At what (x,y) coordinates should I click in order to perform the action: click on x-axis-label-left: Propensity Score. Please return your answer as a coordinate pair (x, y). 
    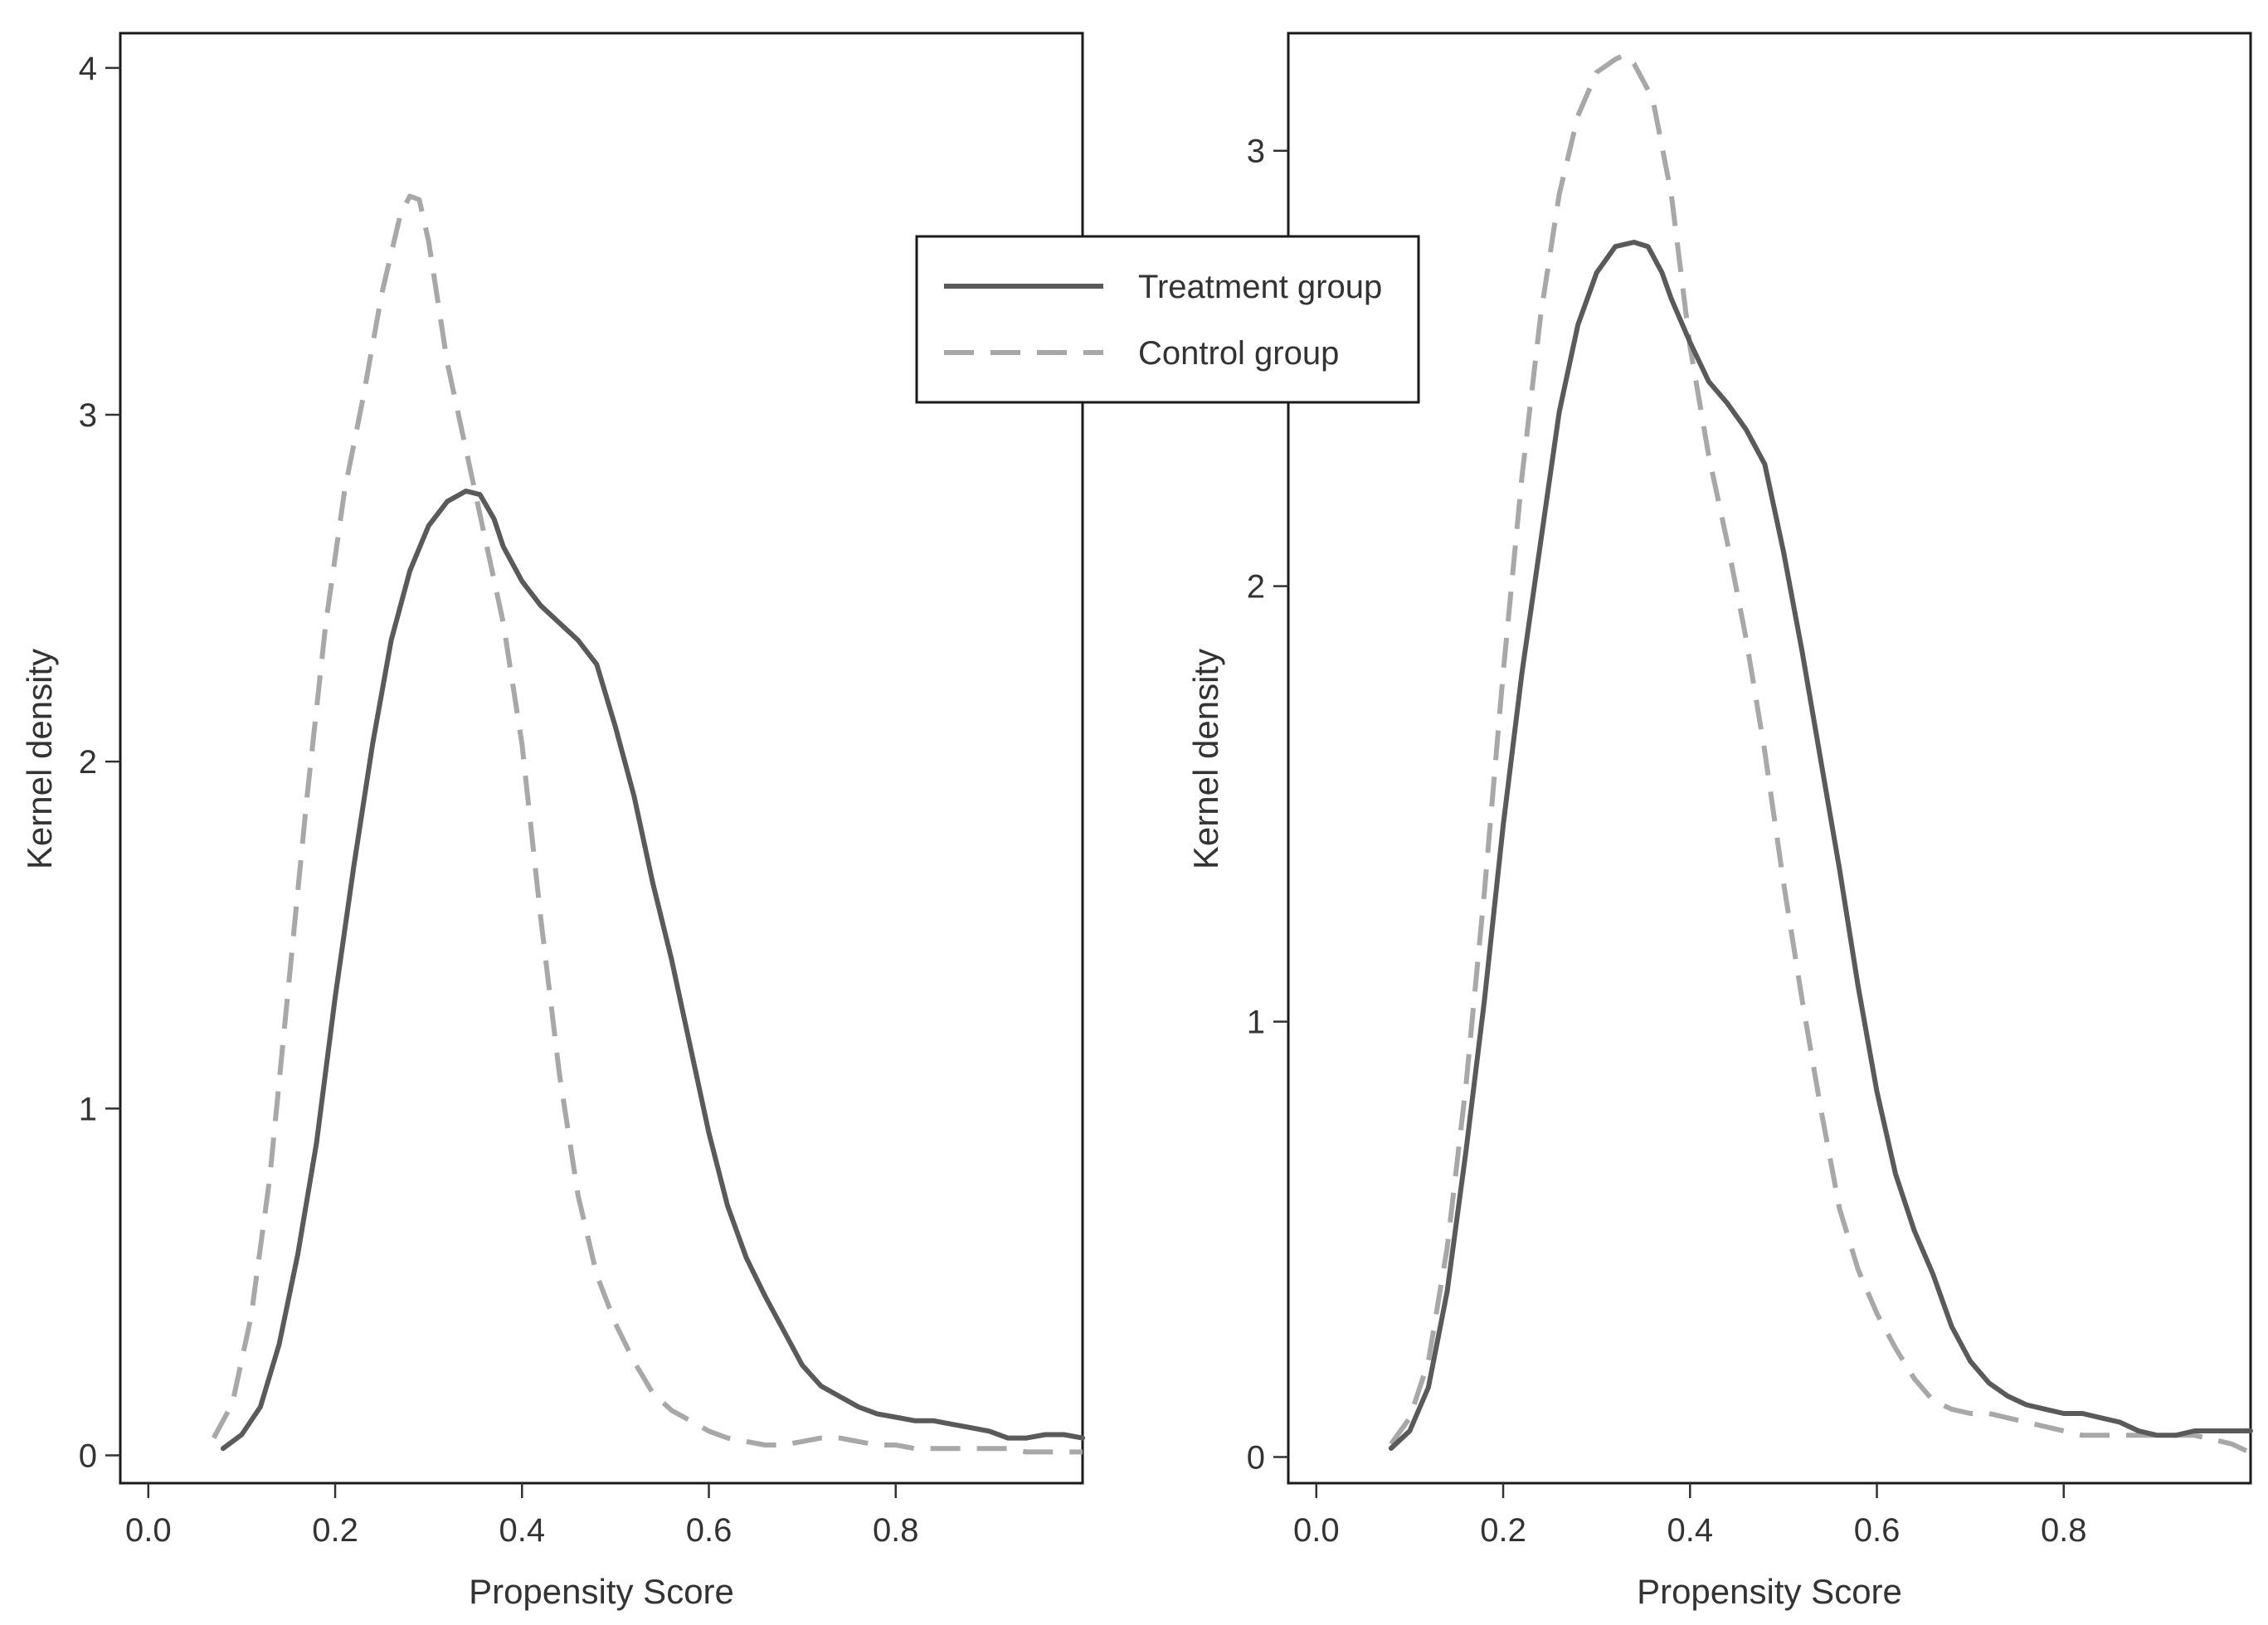
    Looking at the image, I should click on (601, 1591).